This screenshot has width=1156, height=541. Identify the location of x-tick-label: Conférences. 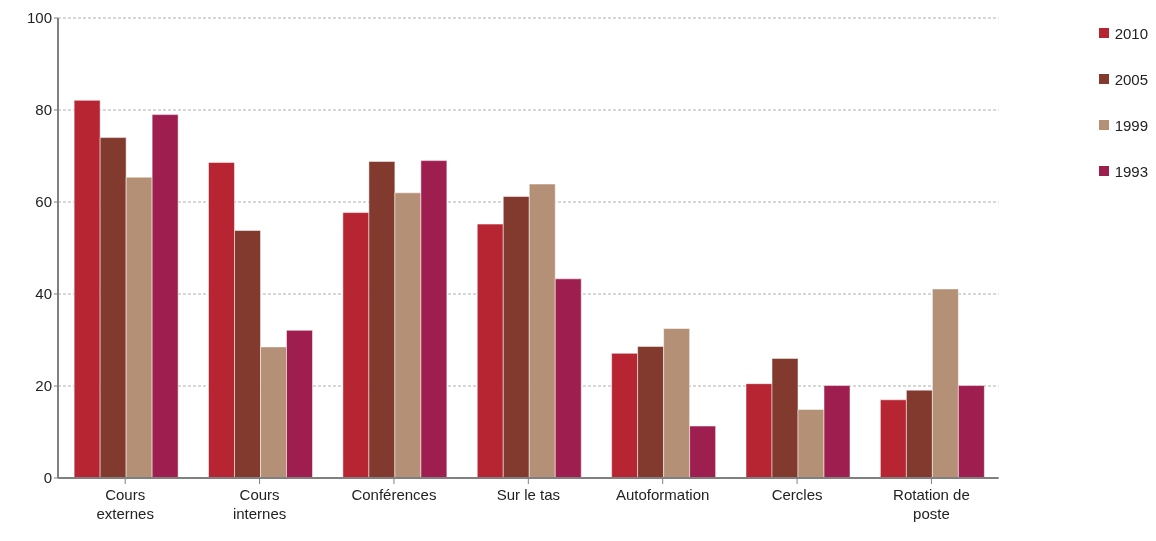
(394, 494).